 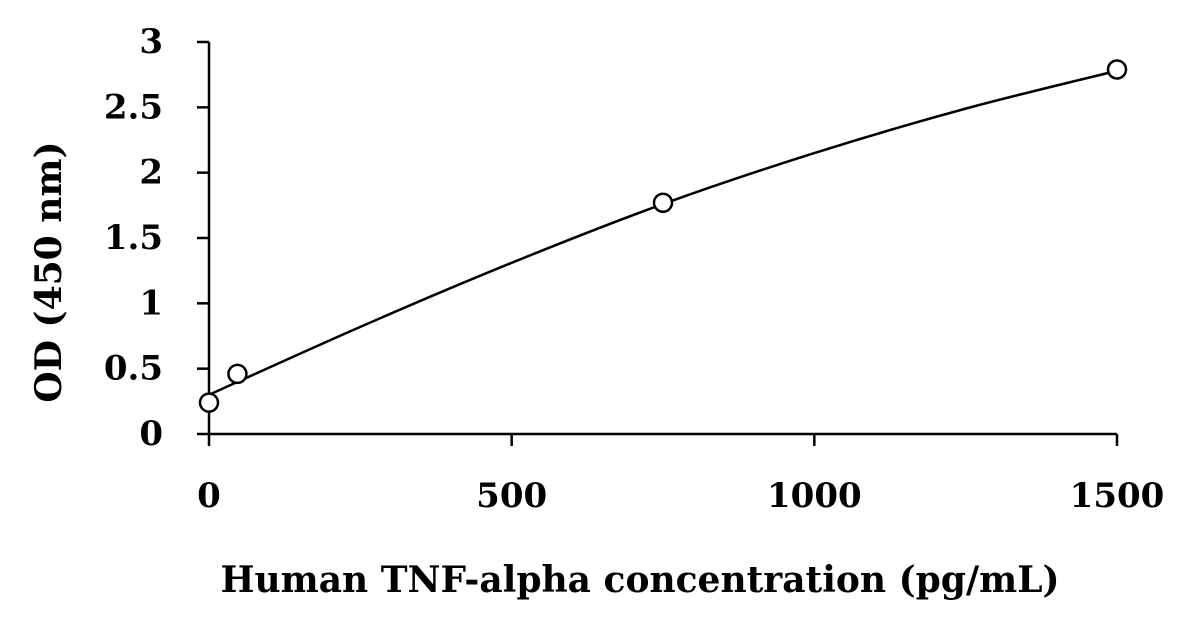 I want to click on x-axis-title: Human TNF-alpha concentration (pg/mL), so click(x=639, y=580).